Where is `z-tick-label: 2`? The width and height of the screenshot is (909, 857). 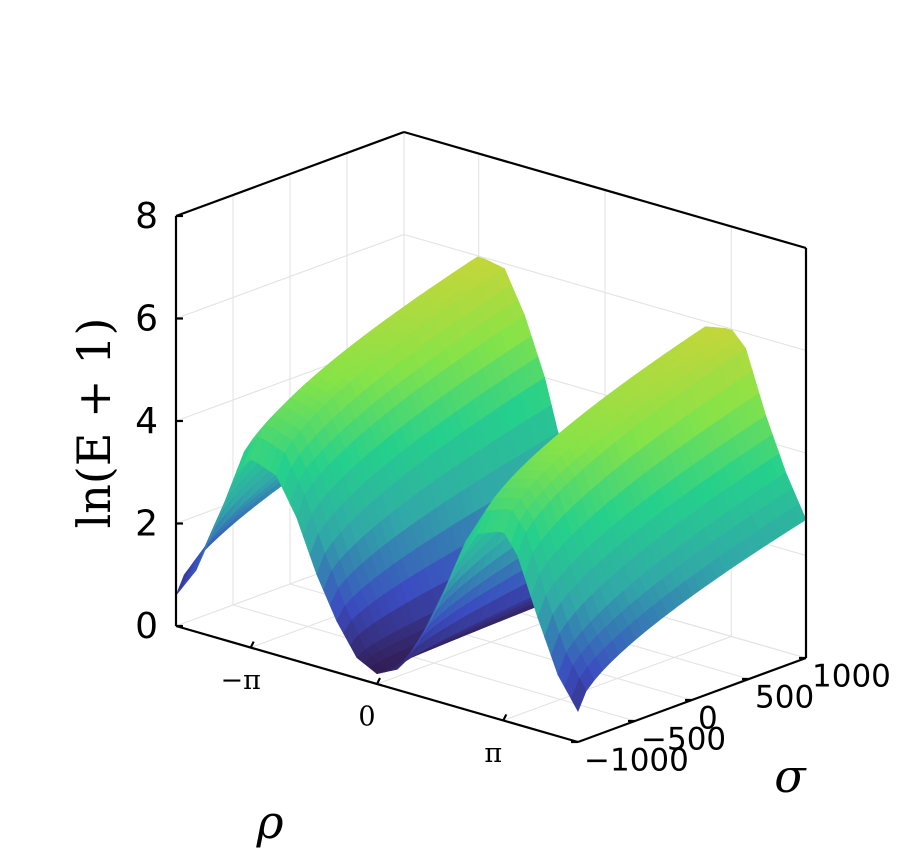
z-tick-label: 2 is located at coordinates (146, 524).